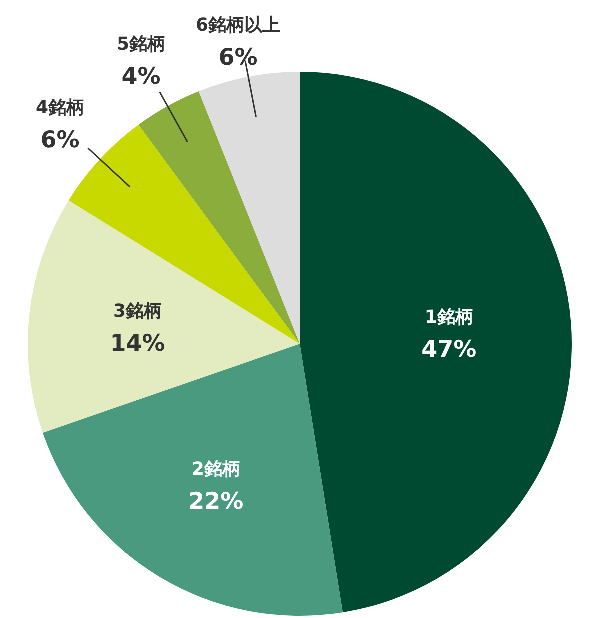  I want to click on slice-label: 6銘柄以上, so click(238, 25).